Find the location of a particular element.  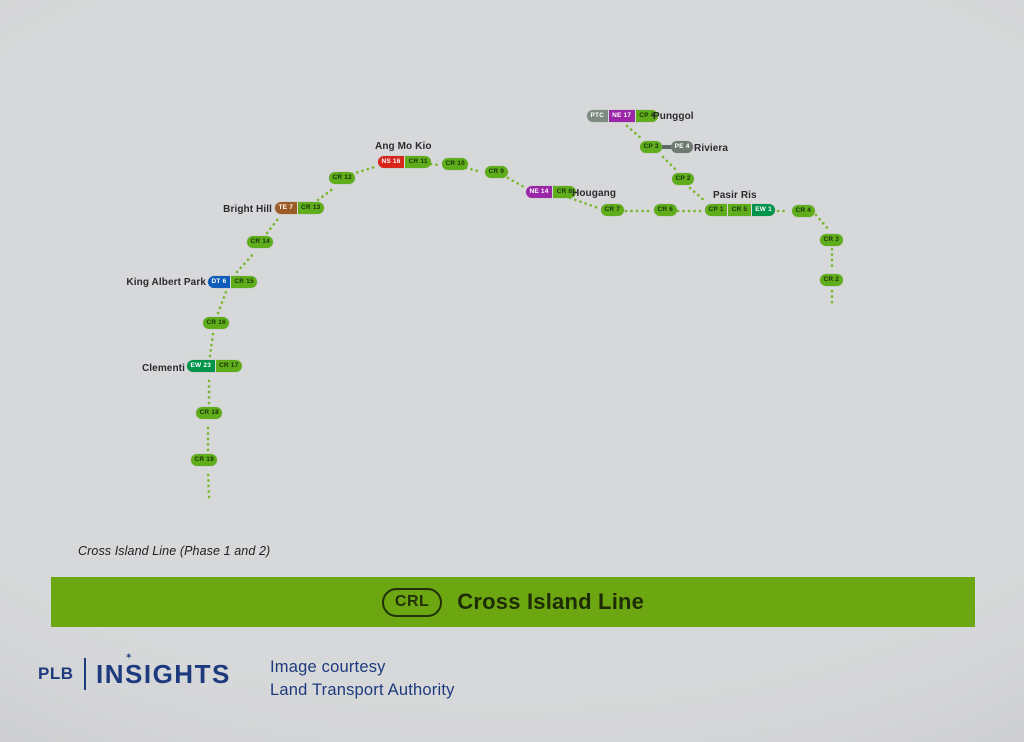

line-badge-cr-14: CR 14 is located at coordinates (260, 242).